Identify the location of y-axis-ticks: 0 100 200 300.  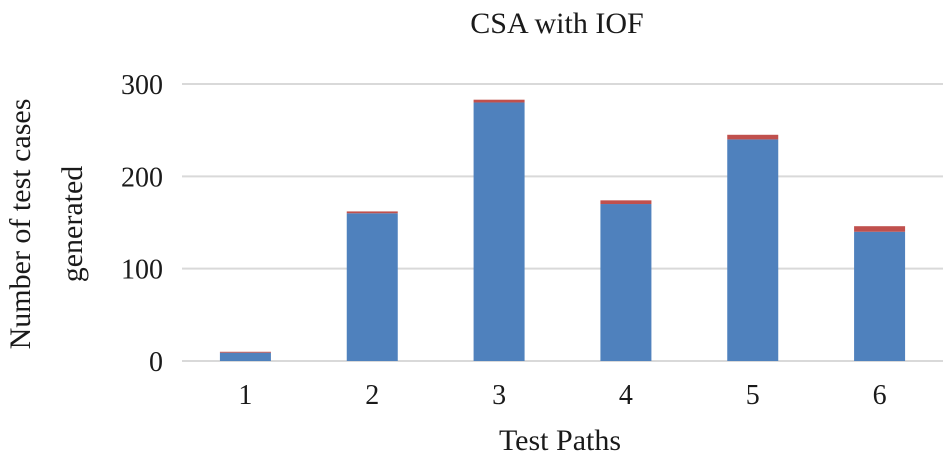
(142, 224).